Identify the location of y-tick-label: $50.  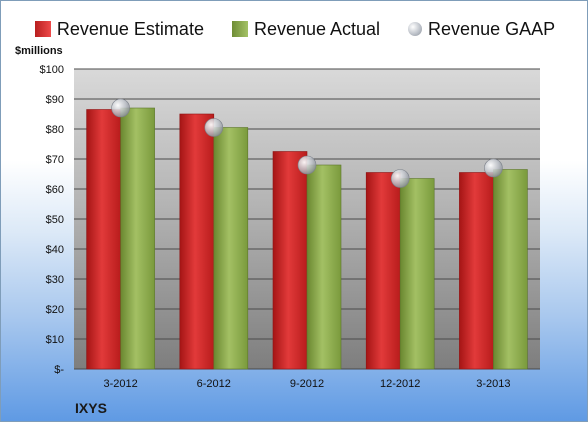
(55, 220).